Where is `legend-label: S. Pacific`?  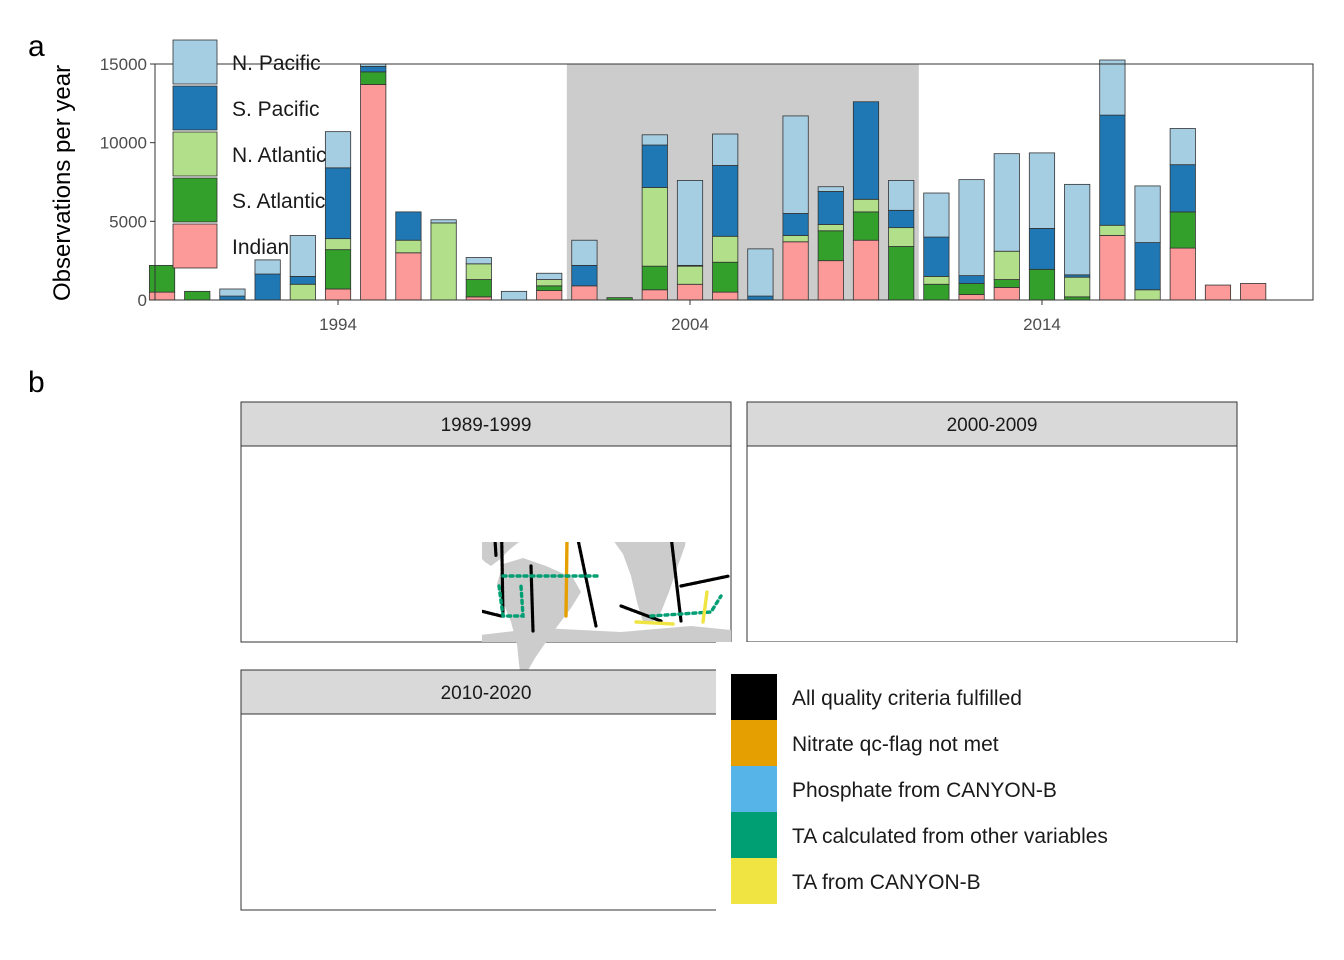 legend-label: S. Pacific is located at coordinates (276, 109).